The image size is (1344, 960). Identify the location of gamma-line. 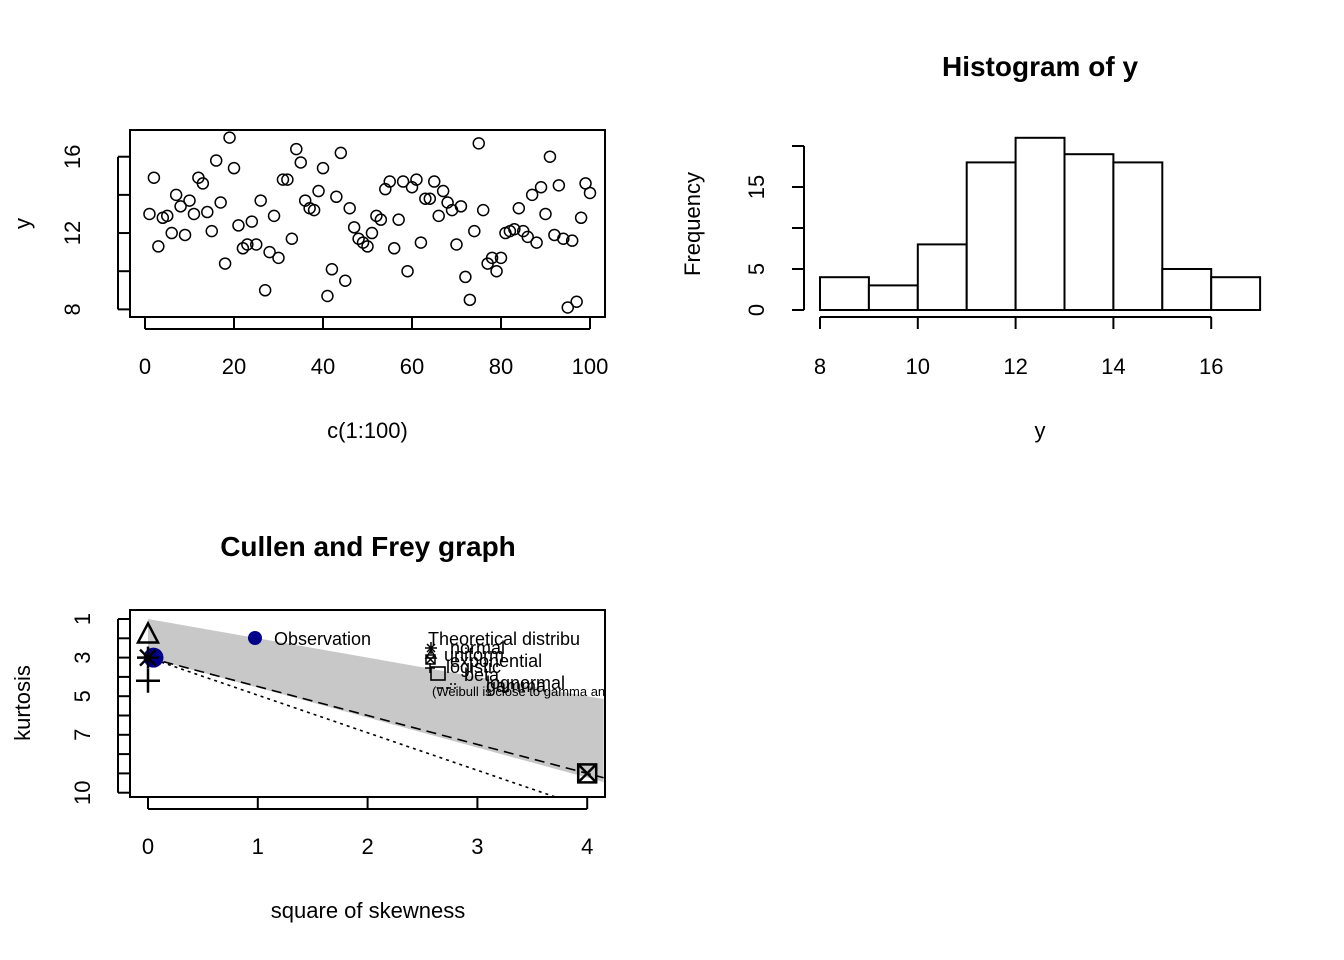
(375, 717).